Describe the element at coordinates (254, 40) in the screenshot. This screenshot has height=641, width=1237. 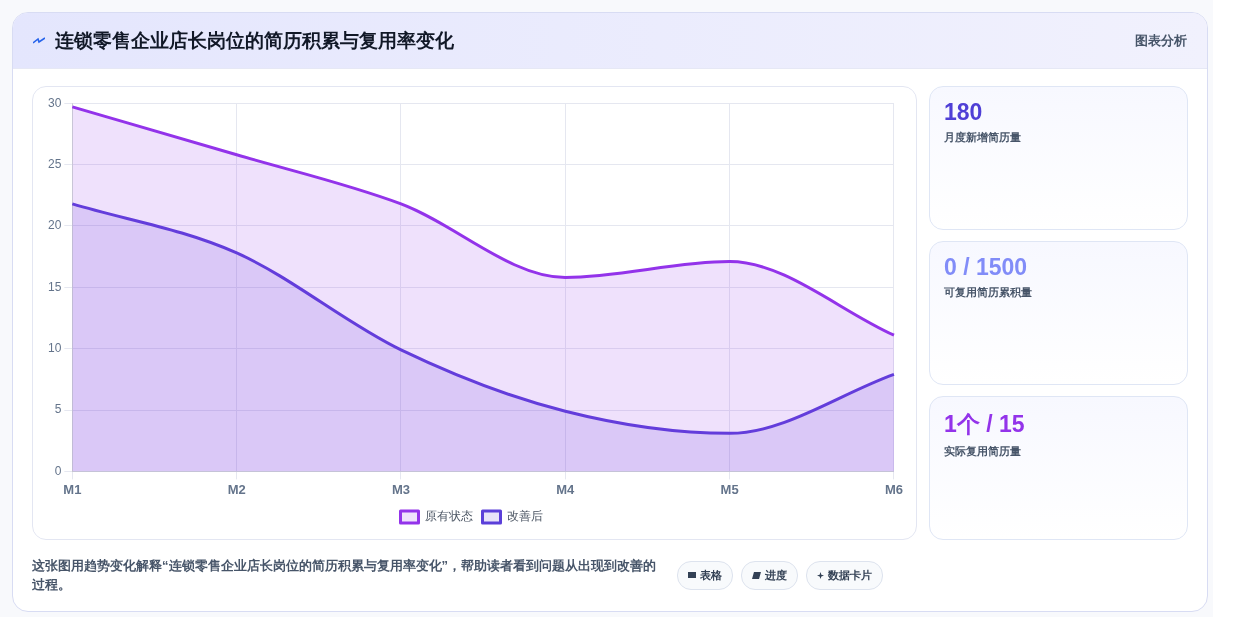
I see `chart-title: 连锁零售企业店长岗位的简历积累与复用率变化` at that location.